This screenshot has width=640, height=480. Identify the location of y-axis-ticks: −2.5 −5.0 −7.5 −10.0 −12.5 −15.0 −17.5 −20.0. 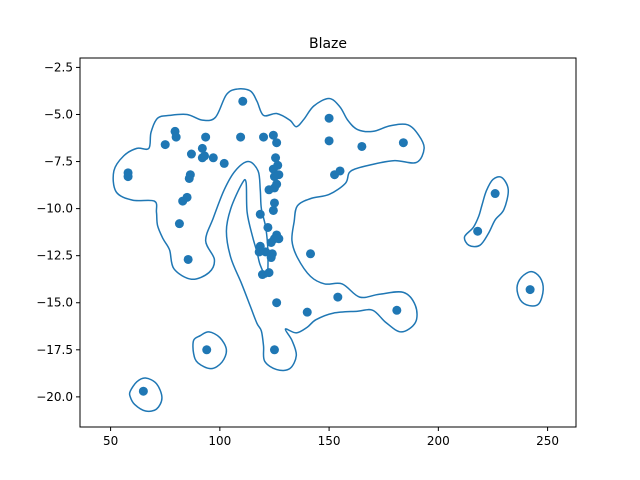
(58, 232).